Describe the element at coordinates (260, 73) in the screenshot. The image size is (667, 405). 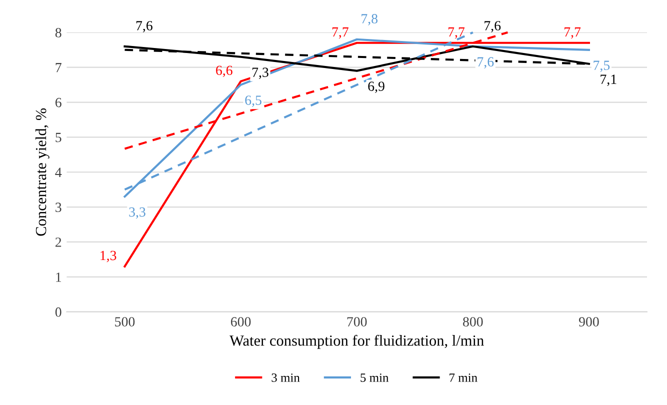
I see `data-label: 7,3` at that location.